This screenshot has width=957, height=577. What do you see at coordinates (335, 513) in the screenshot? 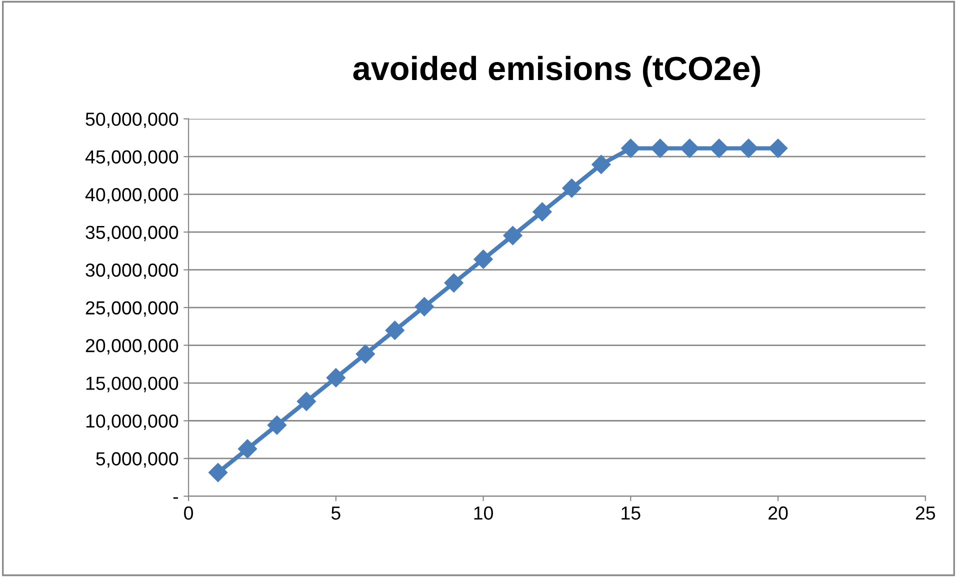
I see `x-tick-label: 5` at bounding box center [335, 513].